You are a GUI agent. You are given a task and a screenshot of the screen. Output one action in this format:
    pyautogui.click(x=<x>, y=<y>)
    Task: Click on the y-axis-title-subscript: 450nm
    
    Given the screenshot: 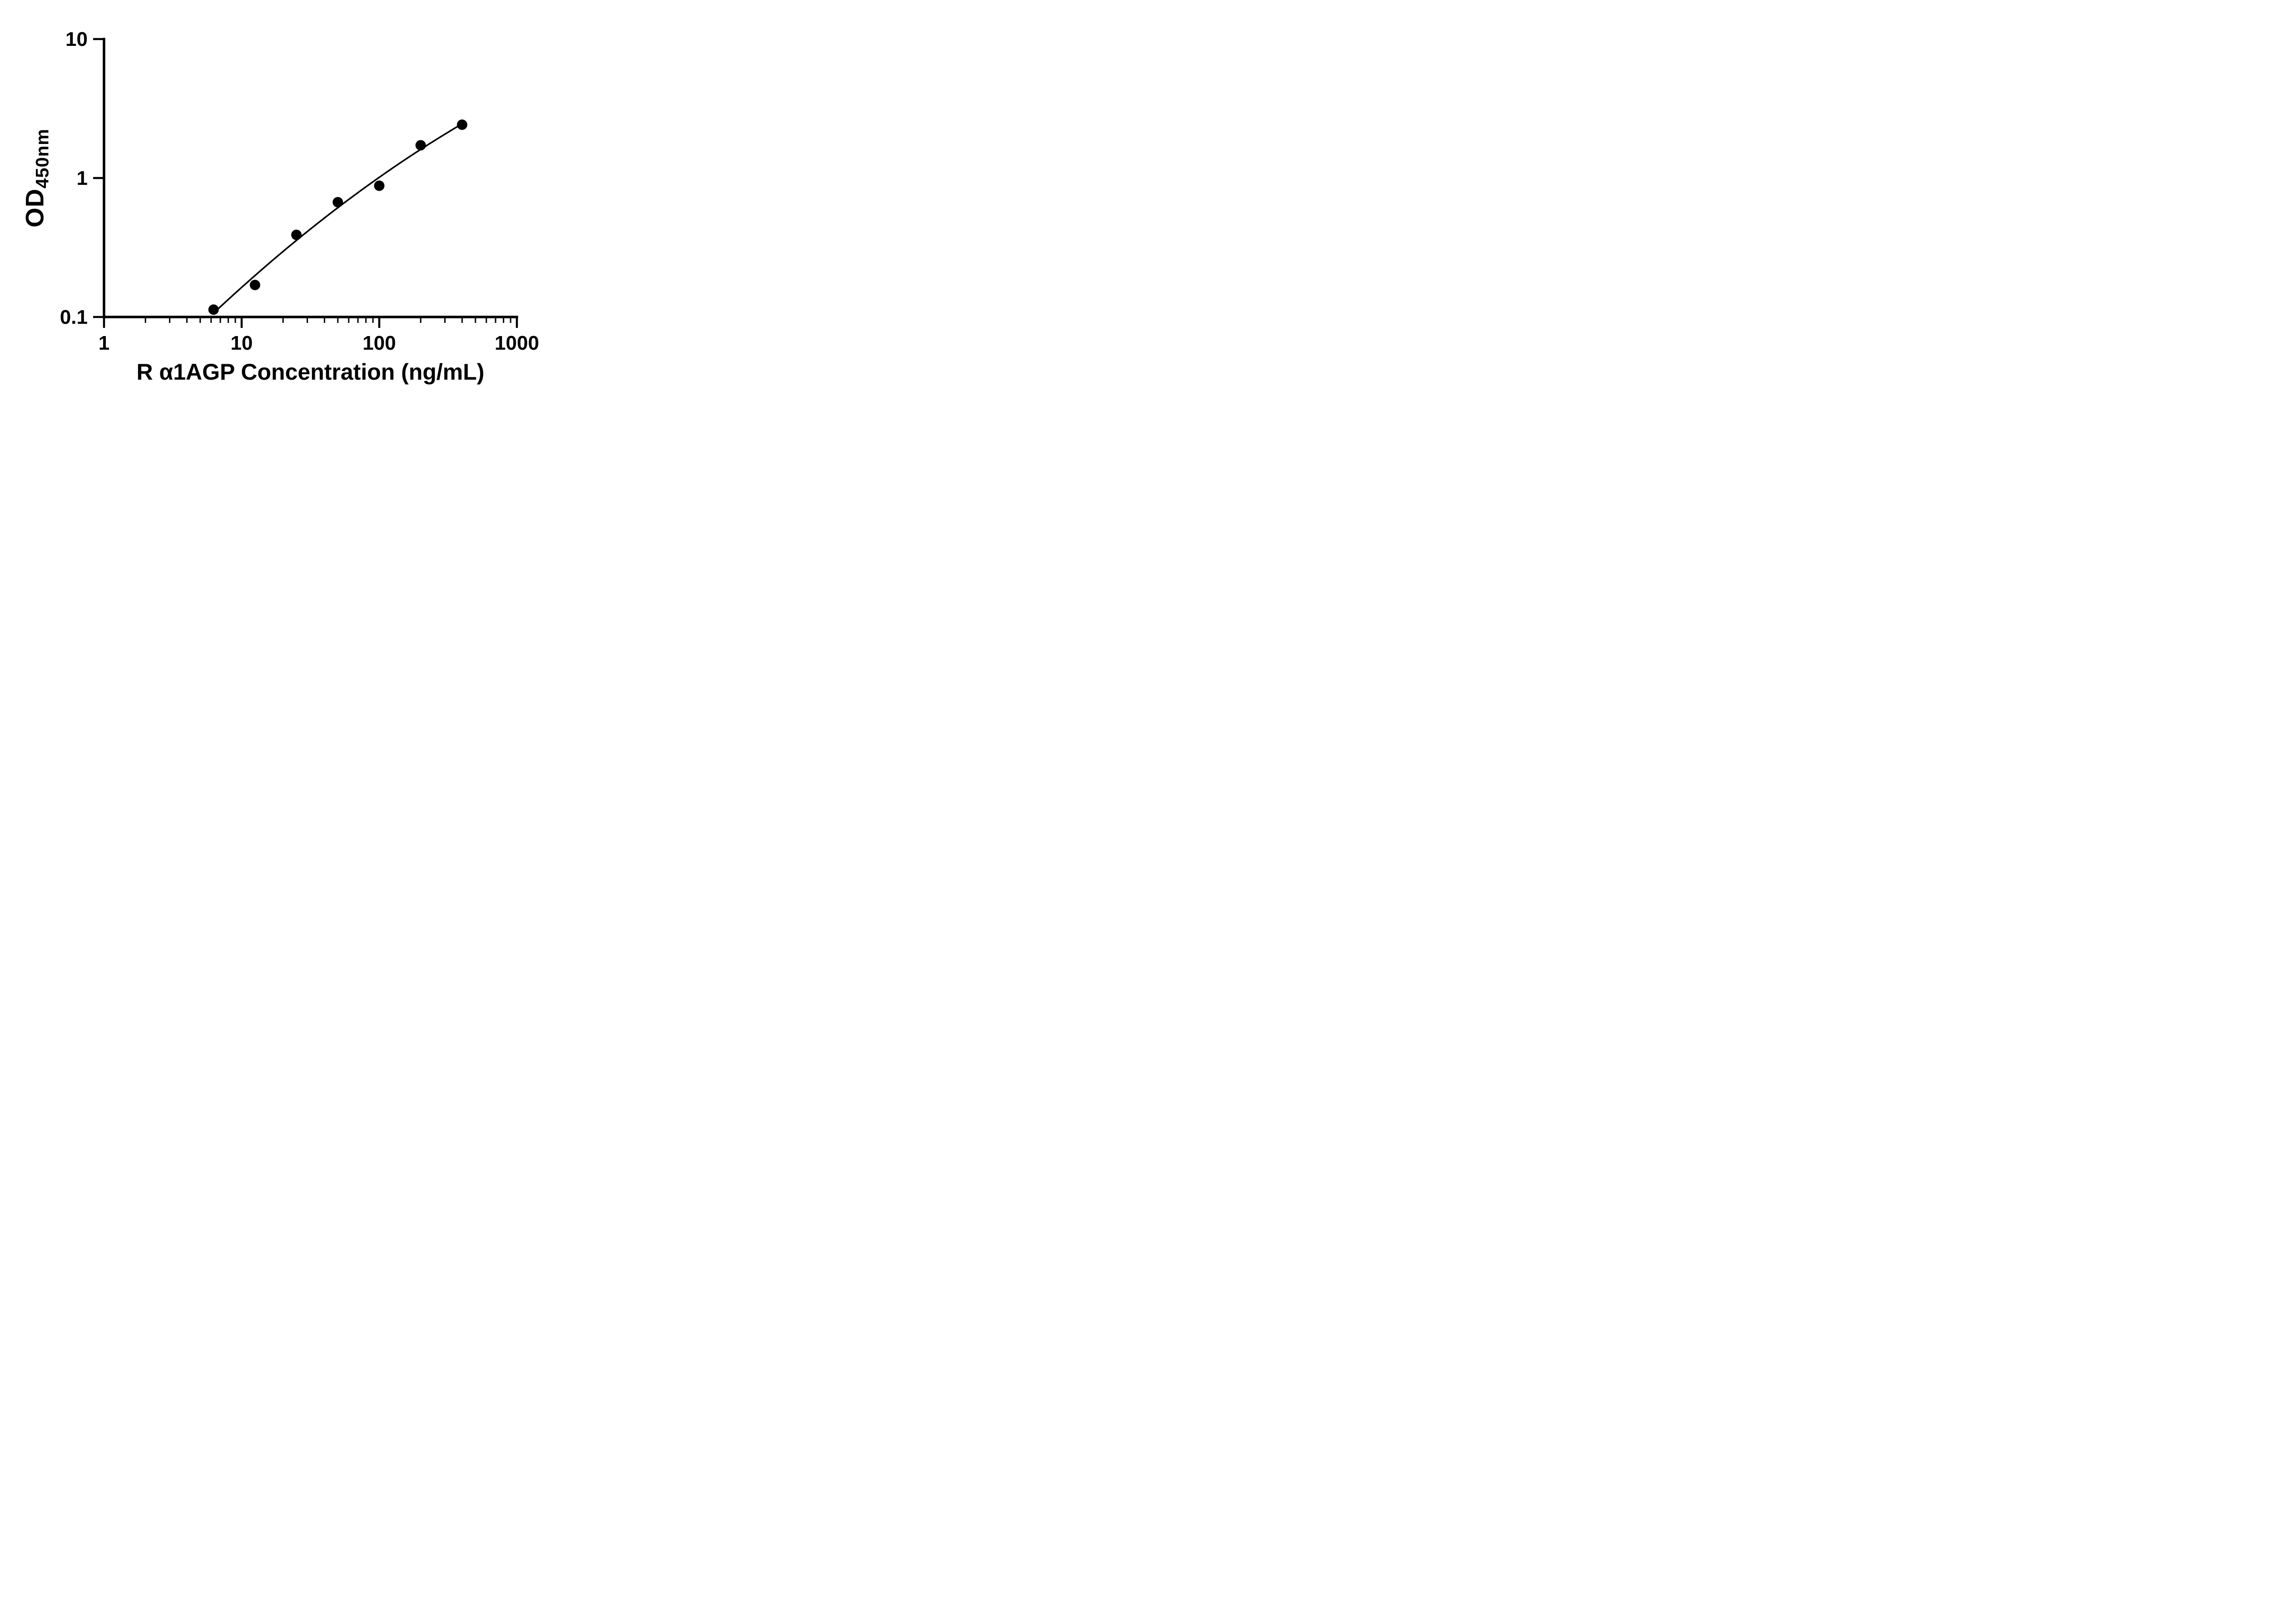 What is the action you would take?
    pyautogui.click(x=42, y=158)
    